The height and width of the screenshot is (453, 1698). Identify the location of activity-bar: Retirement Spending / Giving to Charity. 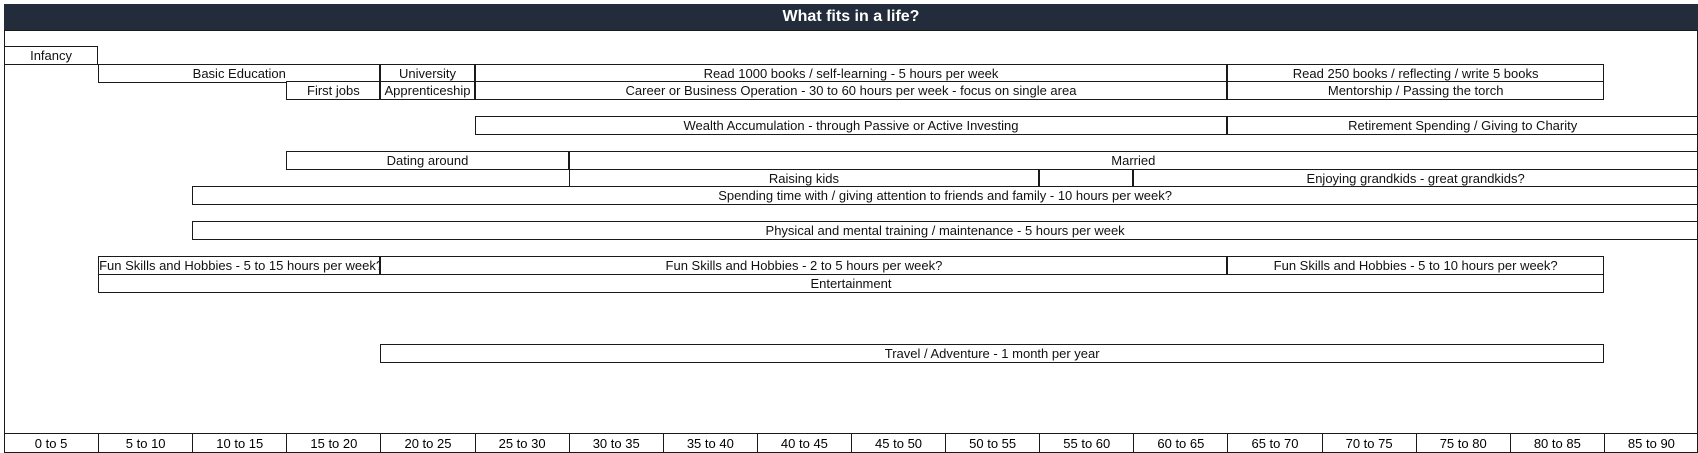
(1462, 125).